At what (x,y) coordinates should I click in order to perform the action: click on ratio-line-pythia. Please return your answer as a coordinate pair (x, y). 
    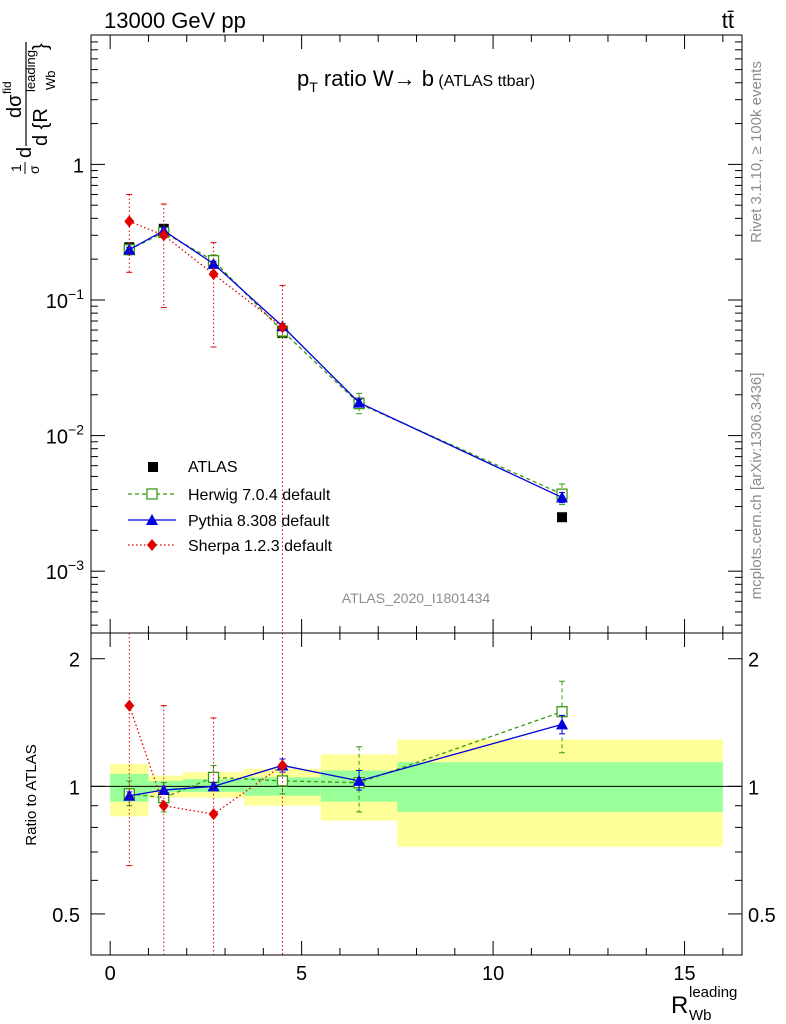
    Looking at the image, I should click on (346, 760).